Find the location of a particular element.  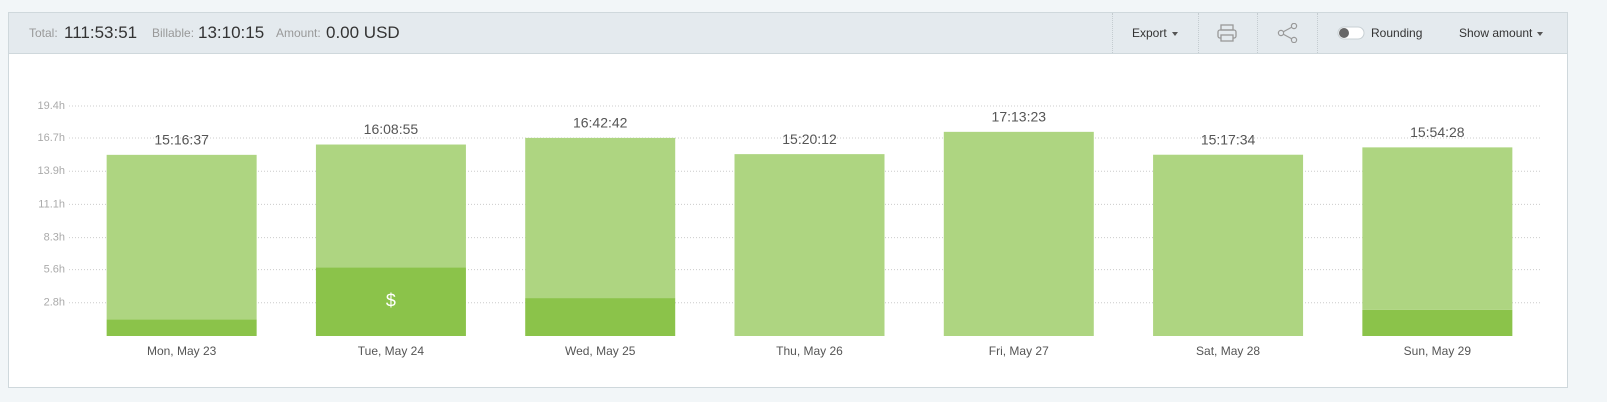

total-label: 17:13:23 is located at coordinates (1019, 117).